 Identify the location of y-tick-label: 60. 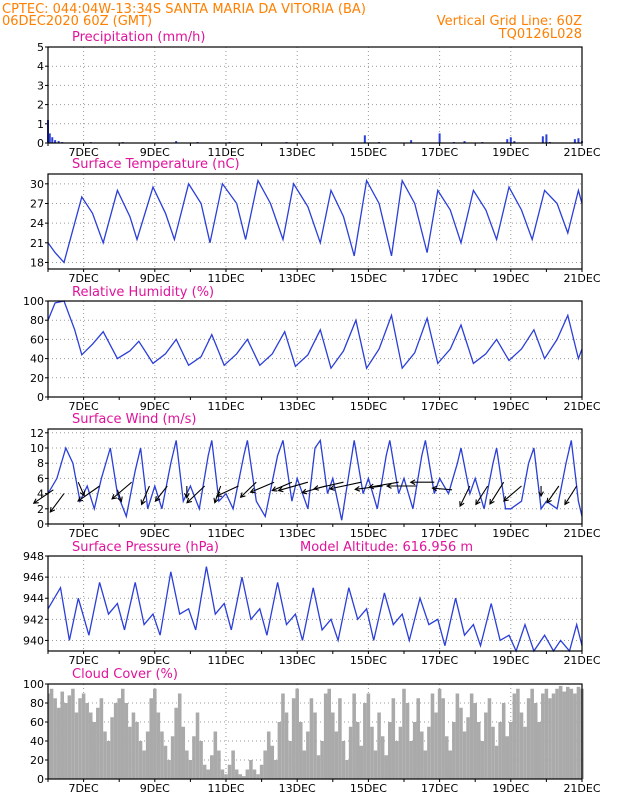
(37, 339).